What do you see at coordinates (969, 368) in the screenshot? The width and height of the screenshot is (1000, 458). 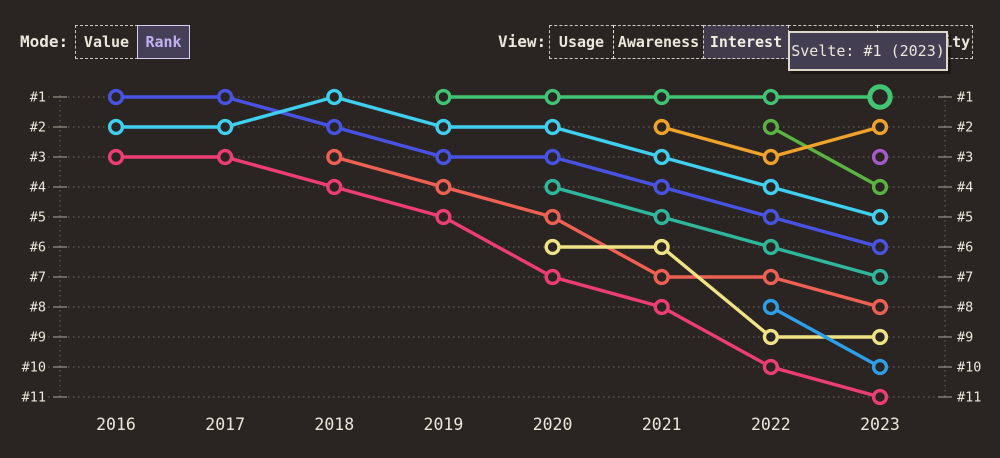 I see `rank-label-right: #10` at bounding box center [969, 368].